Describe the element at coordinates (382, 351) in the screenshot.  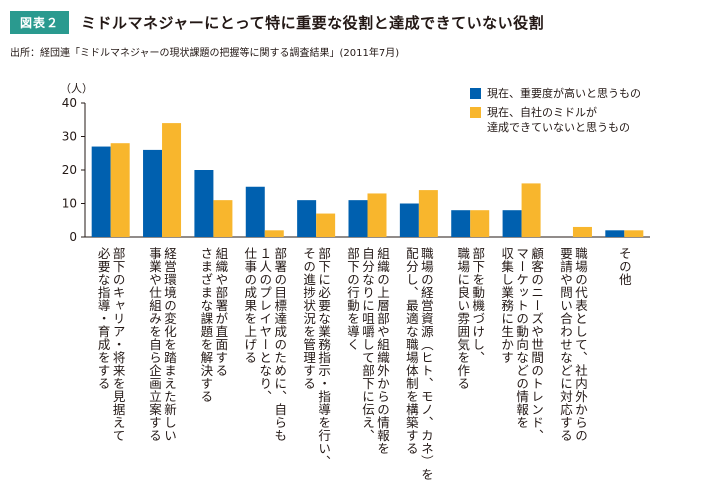
I see `category-label-line: 組織の上層部や組織外からの情報を` at that location.